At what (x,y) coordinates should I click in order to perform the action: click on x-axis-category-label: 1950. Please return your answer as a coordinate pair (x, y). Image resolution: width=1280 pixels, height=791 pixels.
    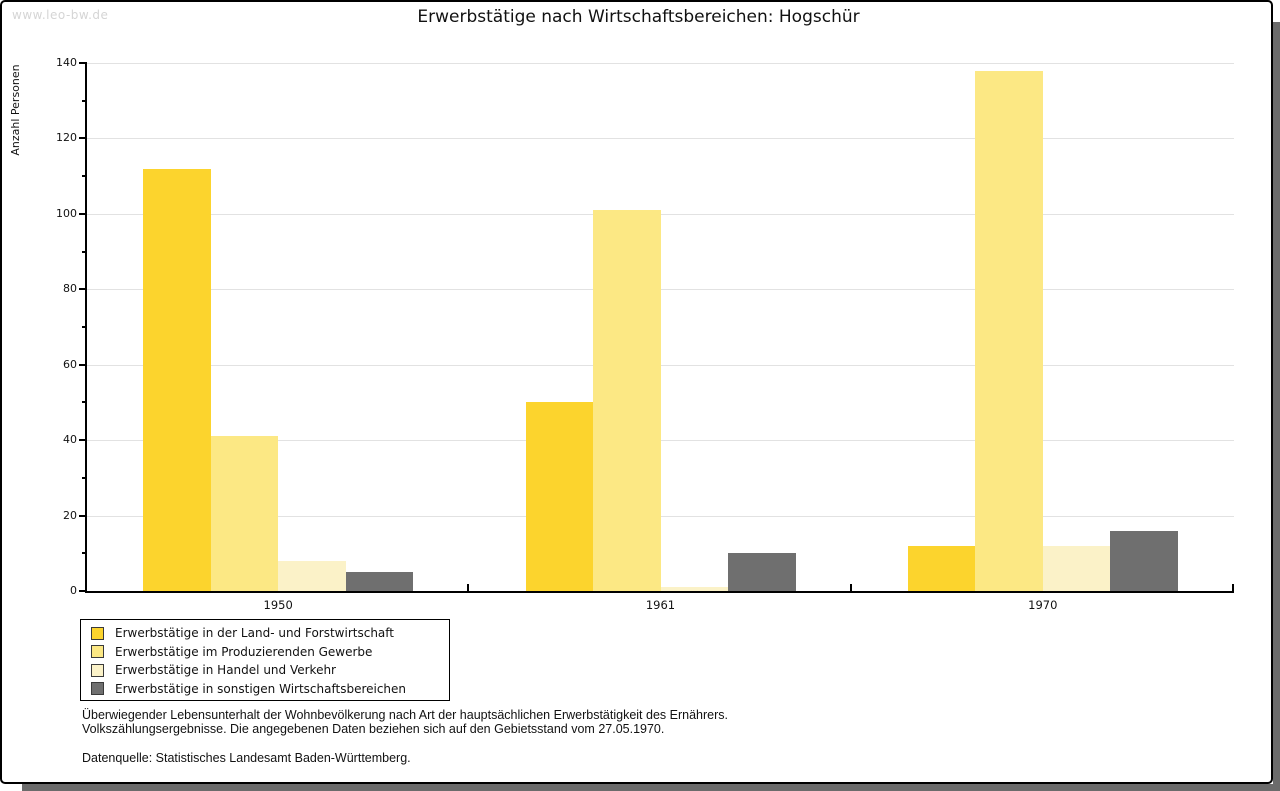
    Looking at the image, I should click on (278, 605).